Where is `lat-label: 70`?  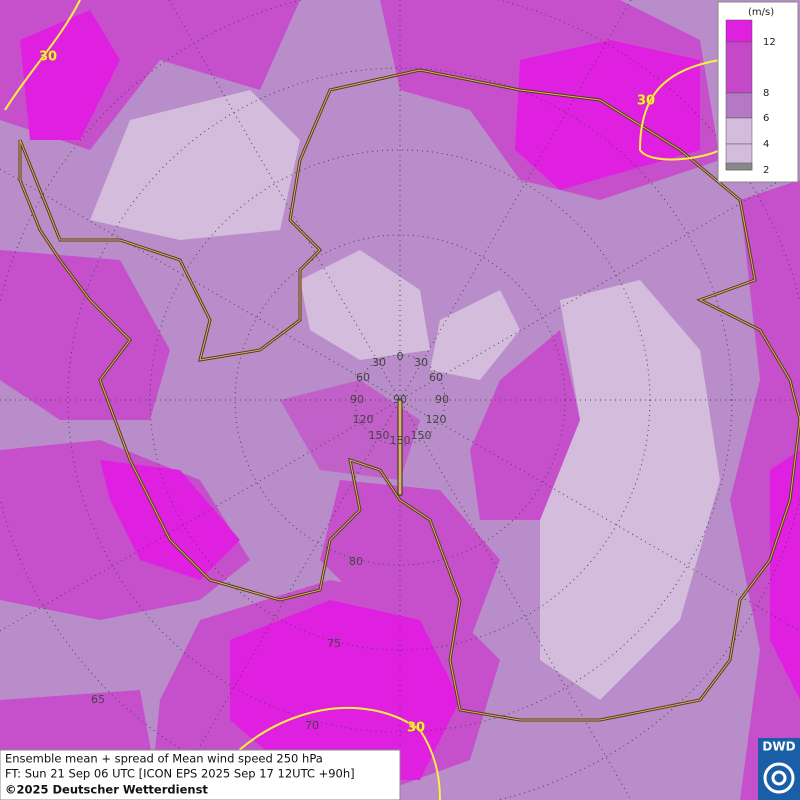 lat-label: 70 is located at coordinates (312, 725).